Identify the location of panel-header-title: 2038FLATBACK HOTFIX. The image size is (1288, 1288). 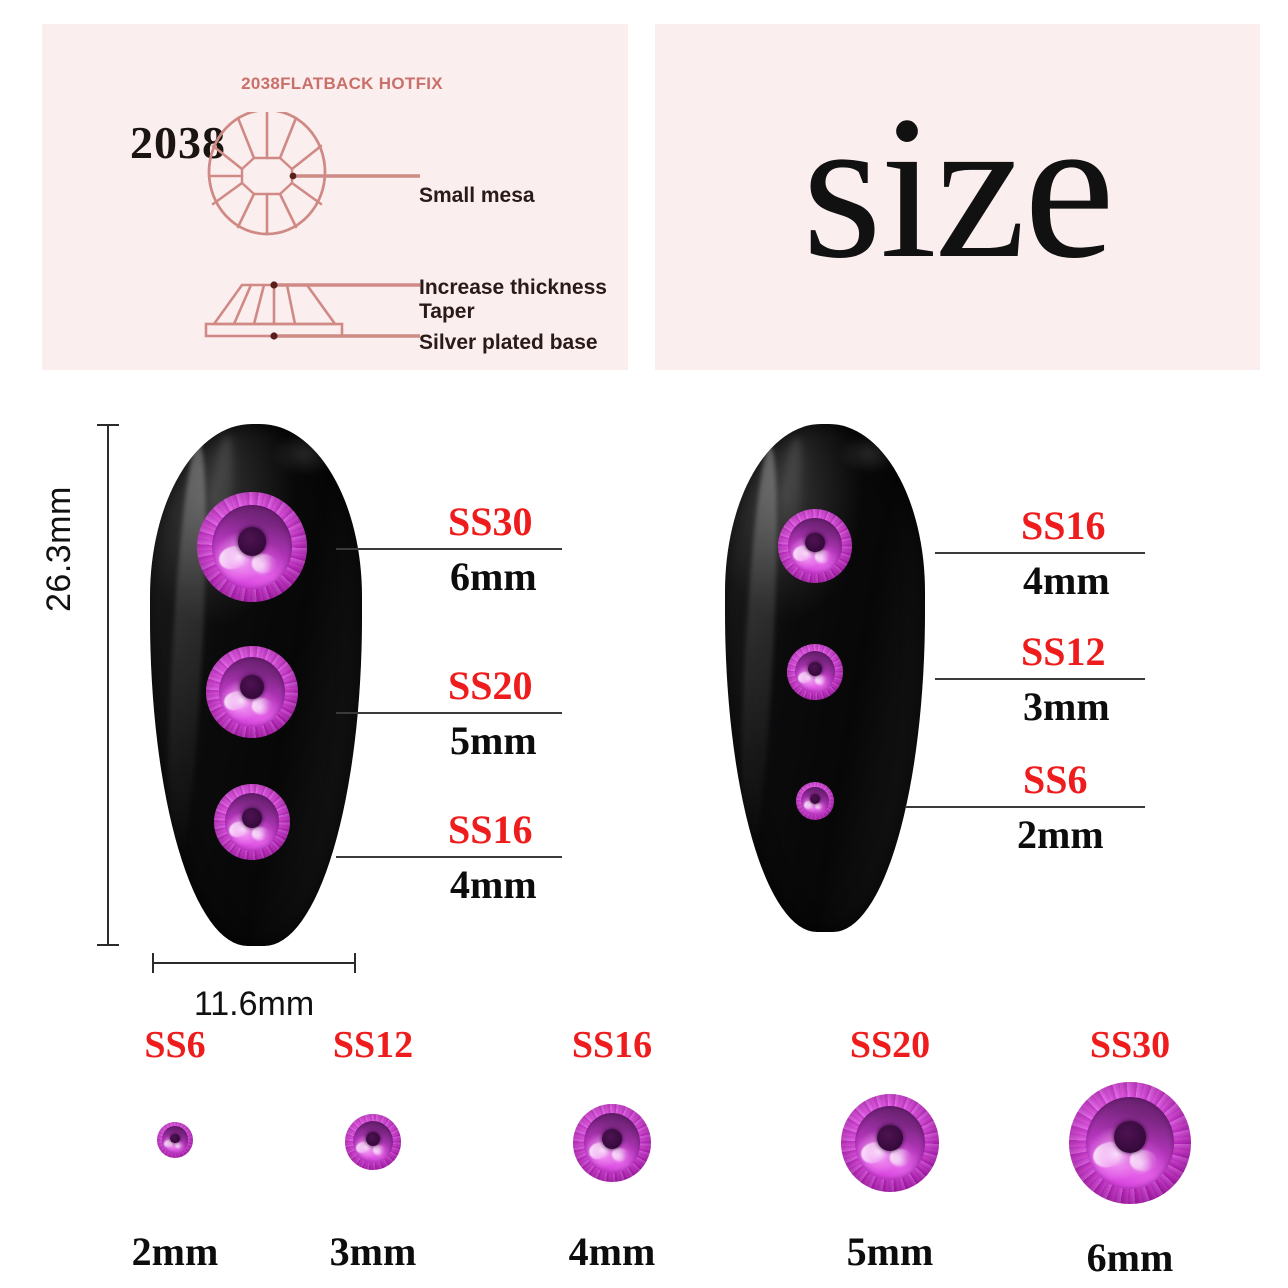
(342, 83).